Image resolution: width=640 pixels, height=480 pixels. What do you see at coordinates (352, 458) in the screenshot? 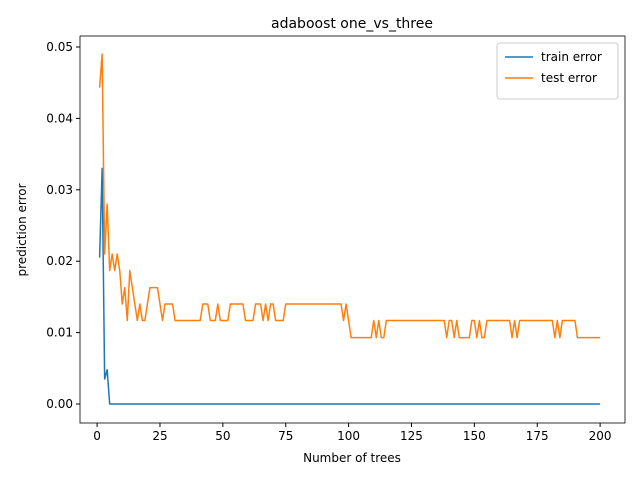
I see `x-axis-label: Number of trees` at bounding box center [352, 458].